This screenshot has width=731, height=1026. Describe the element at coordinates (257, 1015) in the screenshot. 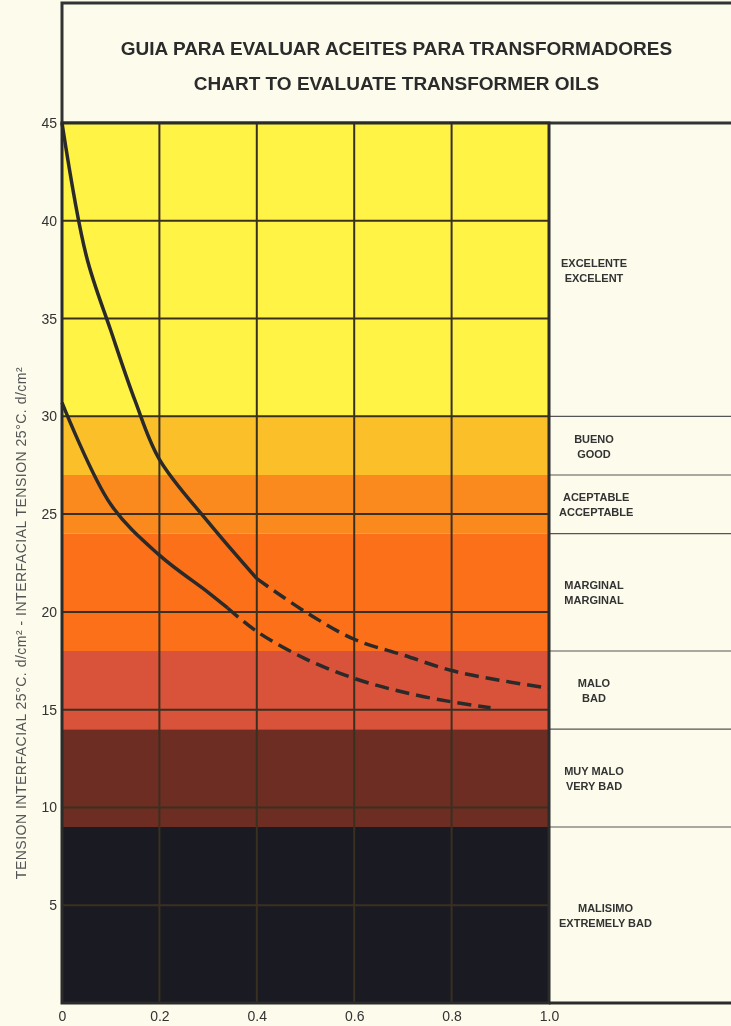

I see `x-tick-label: 0.4` at that location.